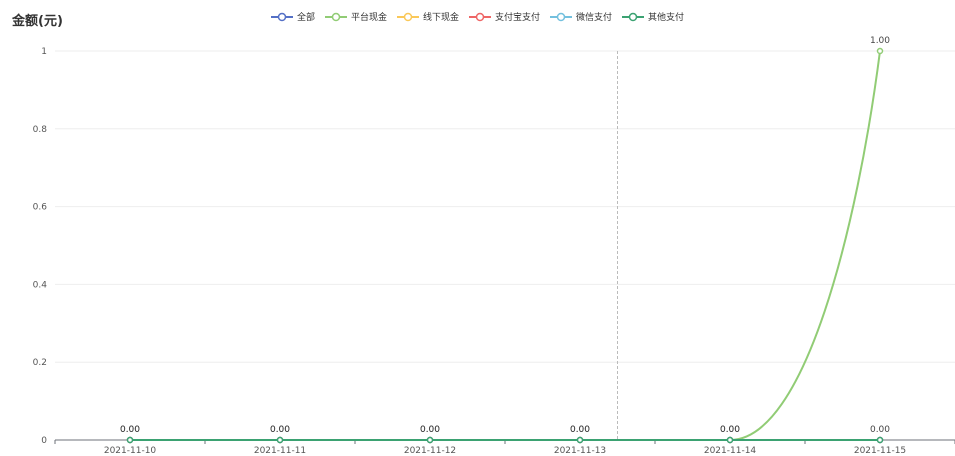 The image size is (955, 456). What do you see at coordinates (594, 18) in the screenshot?
I see `legend-label: 微信支付` at bounding box center [594, 18].